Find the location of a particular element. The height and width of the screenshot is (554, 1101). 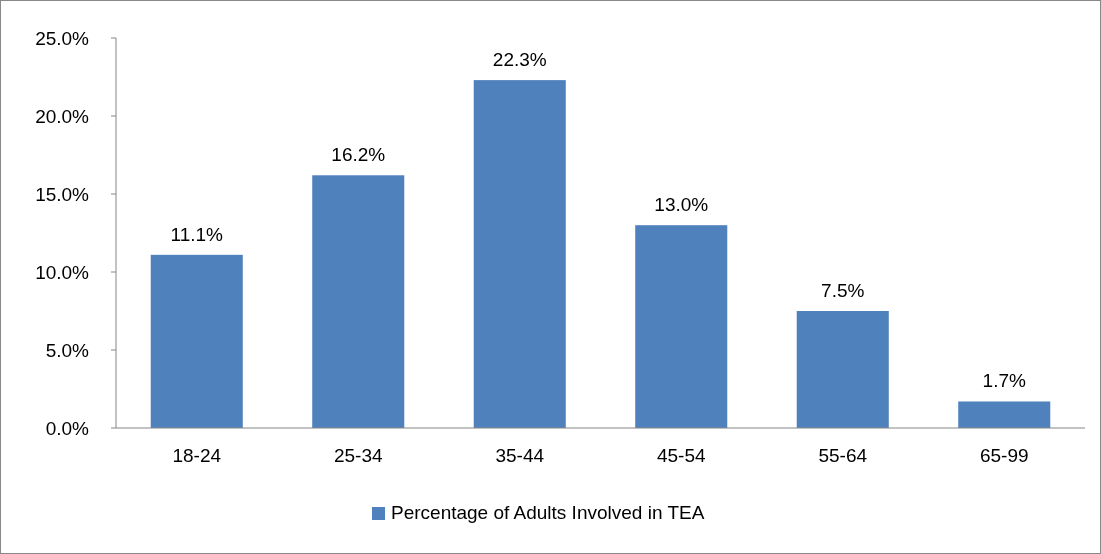

data-label: 22.3% is located at coordinates (519, 60).